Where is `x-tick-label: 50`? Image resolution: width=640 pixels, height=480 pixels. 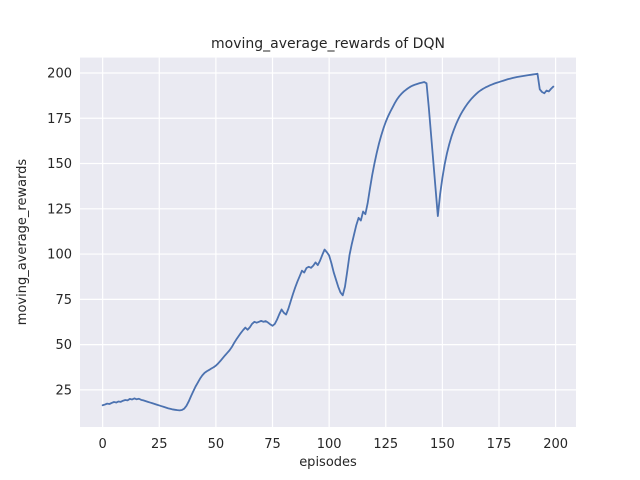 x-tick-label: 50 is located at coordinates (216, 444).